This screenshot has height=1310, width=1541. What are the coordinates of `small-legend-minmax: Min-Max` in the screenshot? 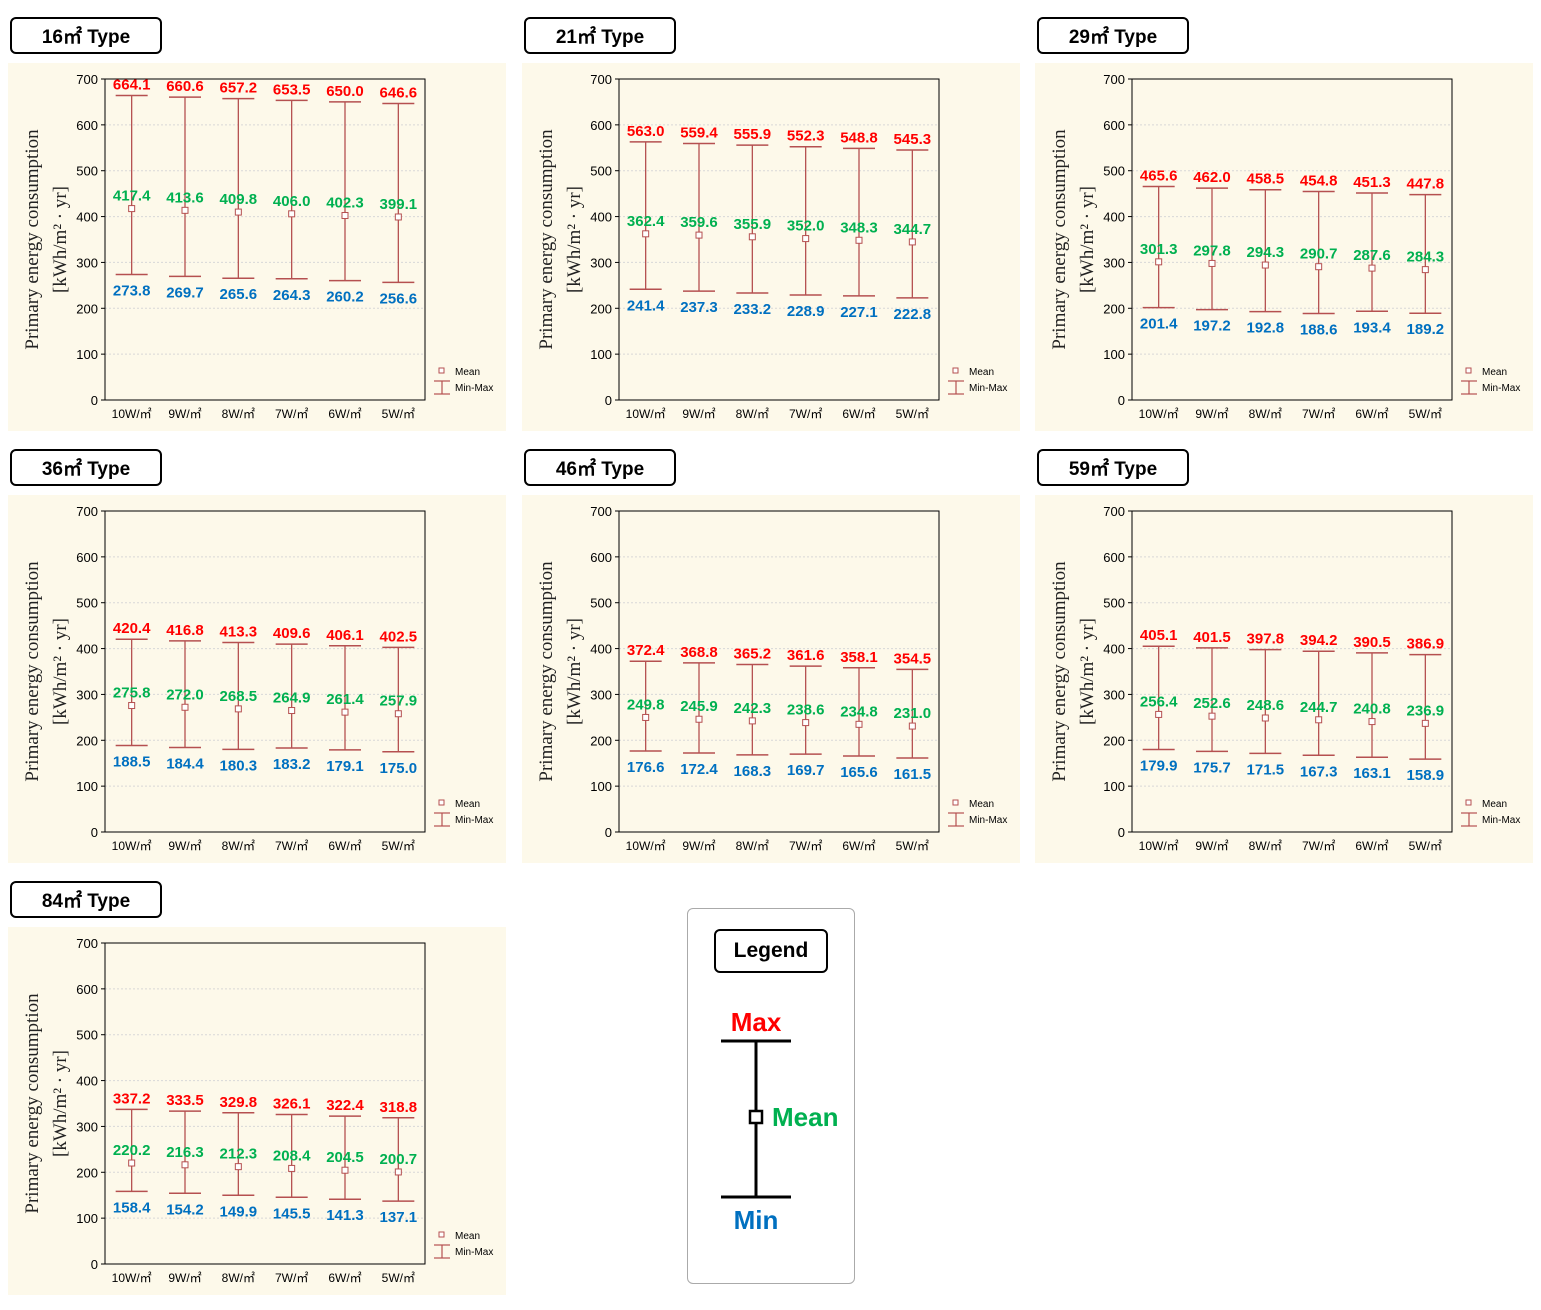 It's located at (988, 388).